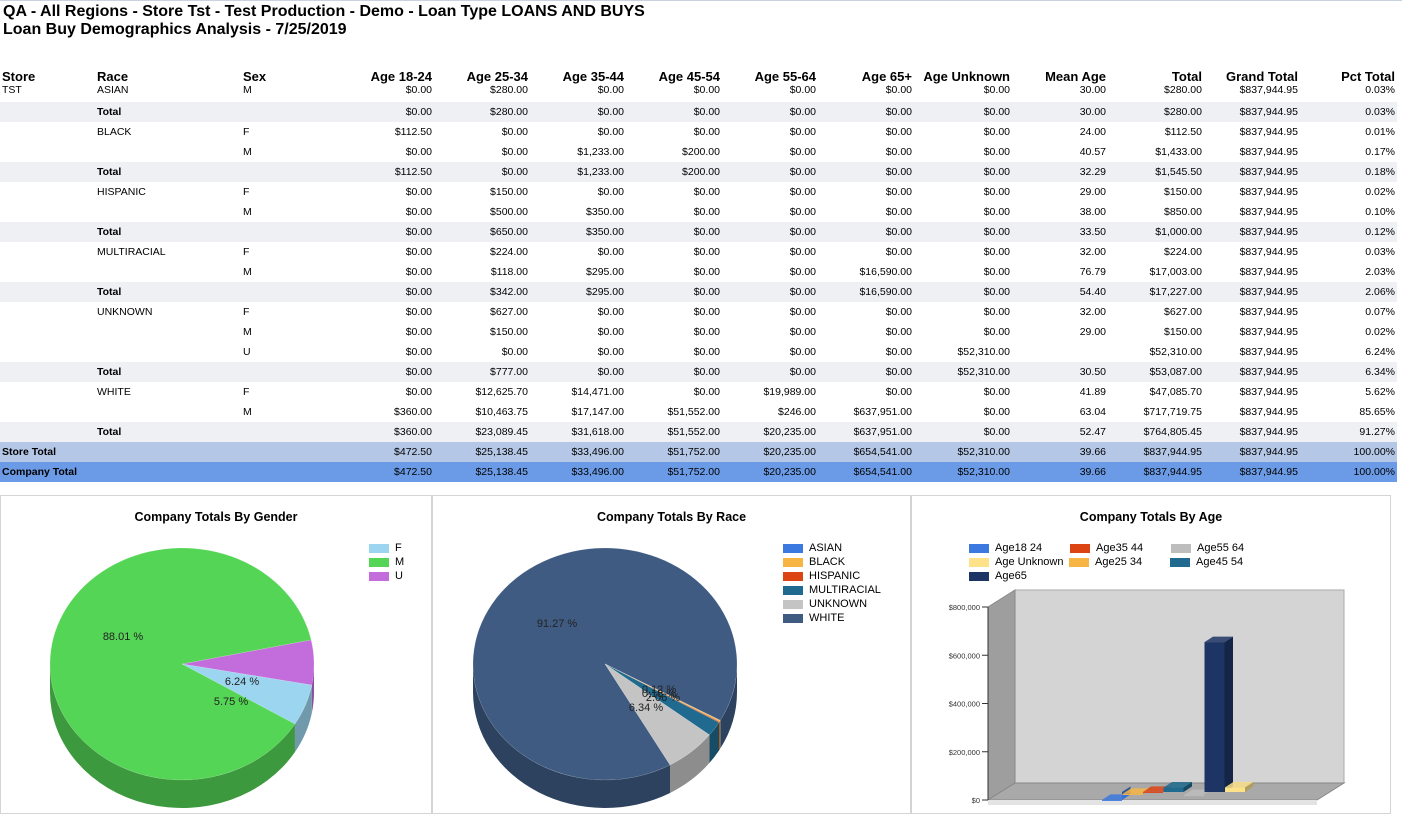  What do you see at coordinates (605, 272) in the screenshot?
I see `table-cell: $295.00` at bounding box center [605, 272].